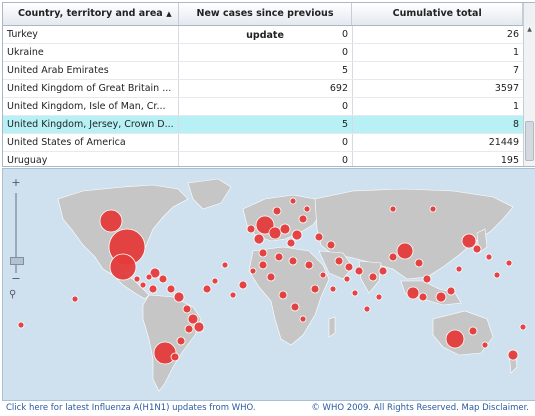  What do you see at coordinates (16, 278) in the screenshot?
I see `zoom-out-button: −` at bounding box center [16, 278].